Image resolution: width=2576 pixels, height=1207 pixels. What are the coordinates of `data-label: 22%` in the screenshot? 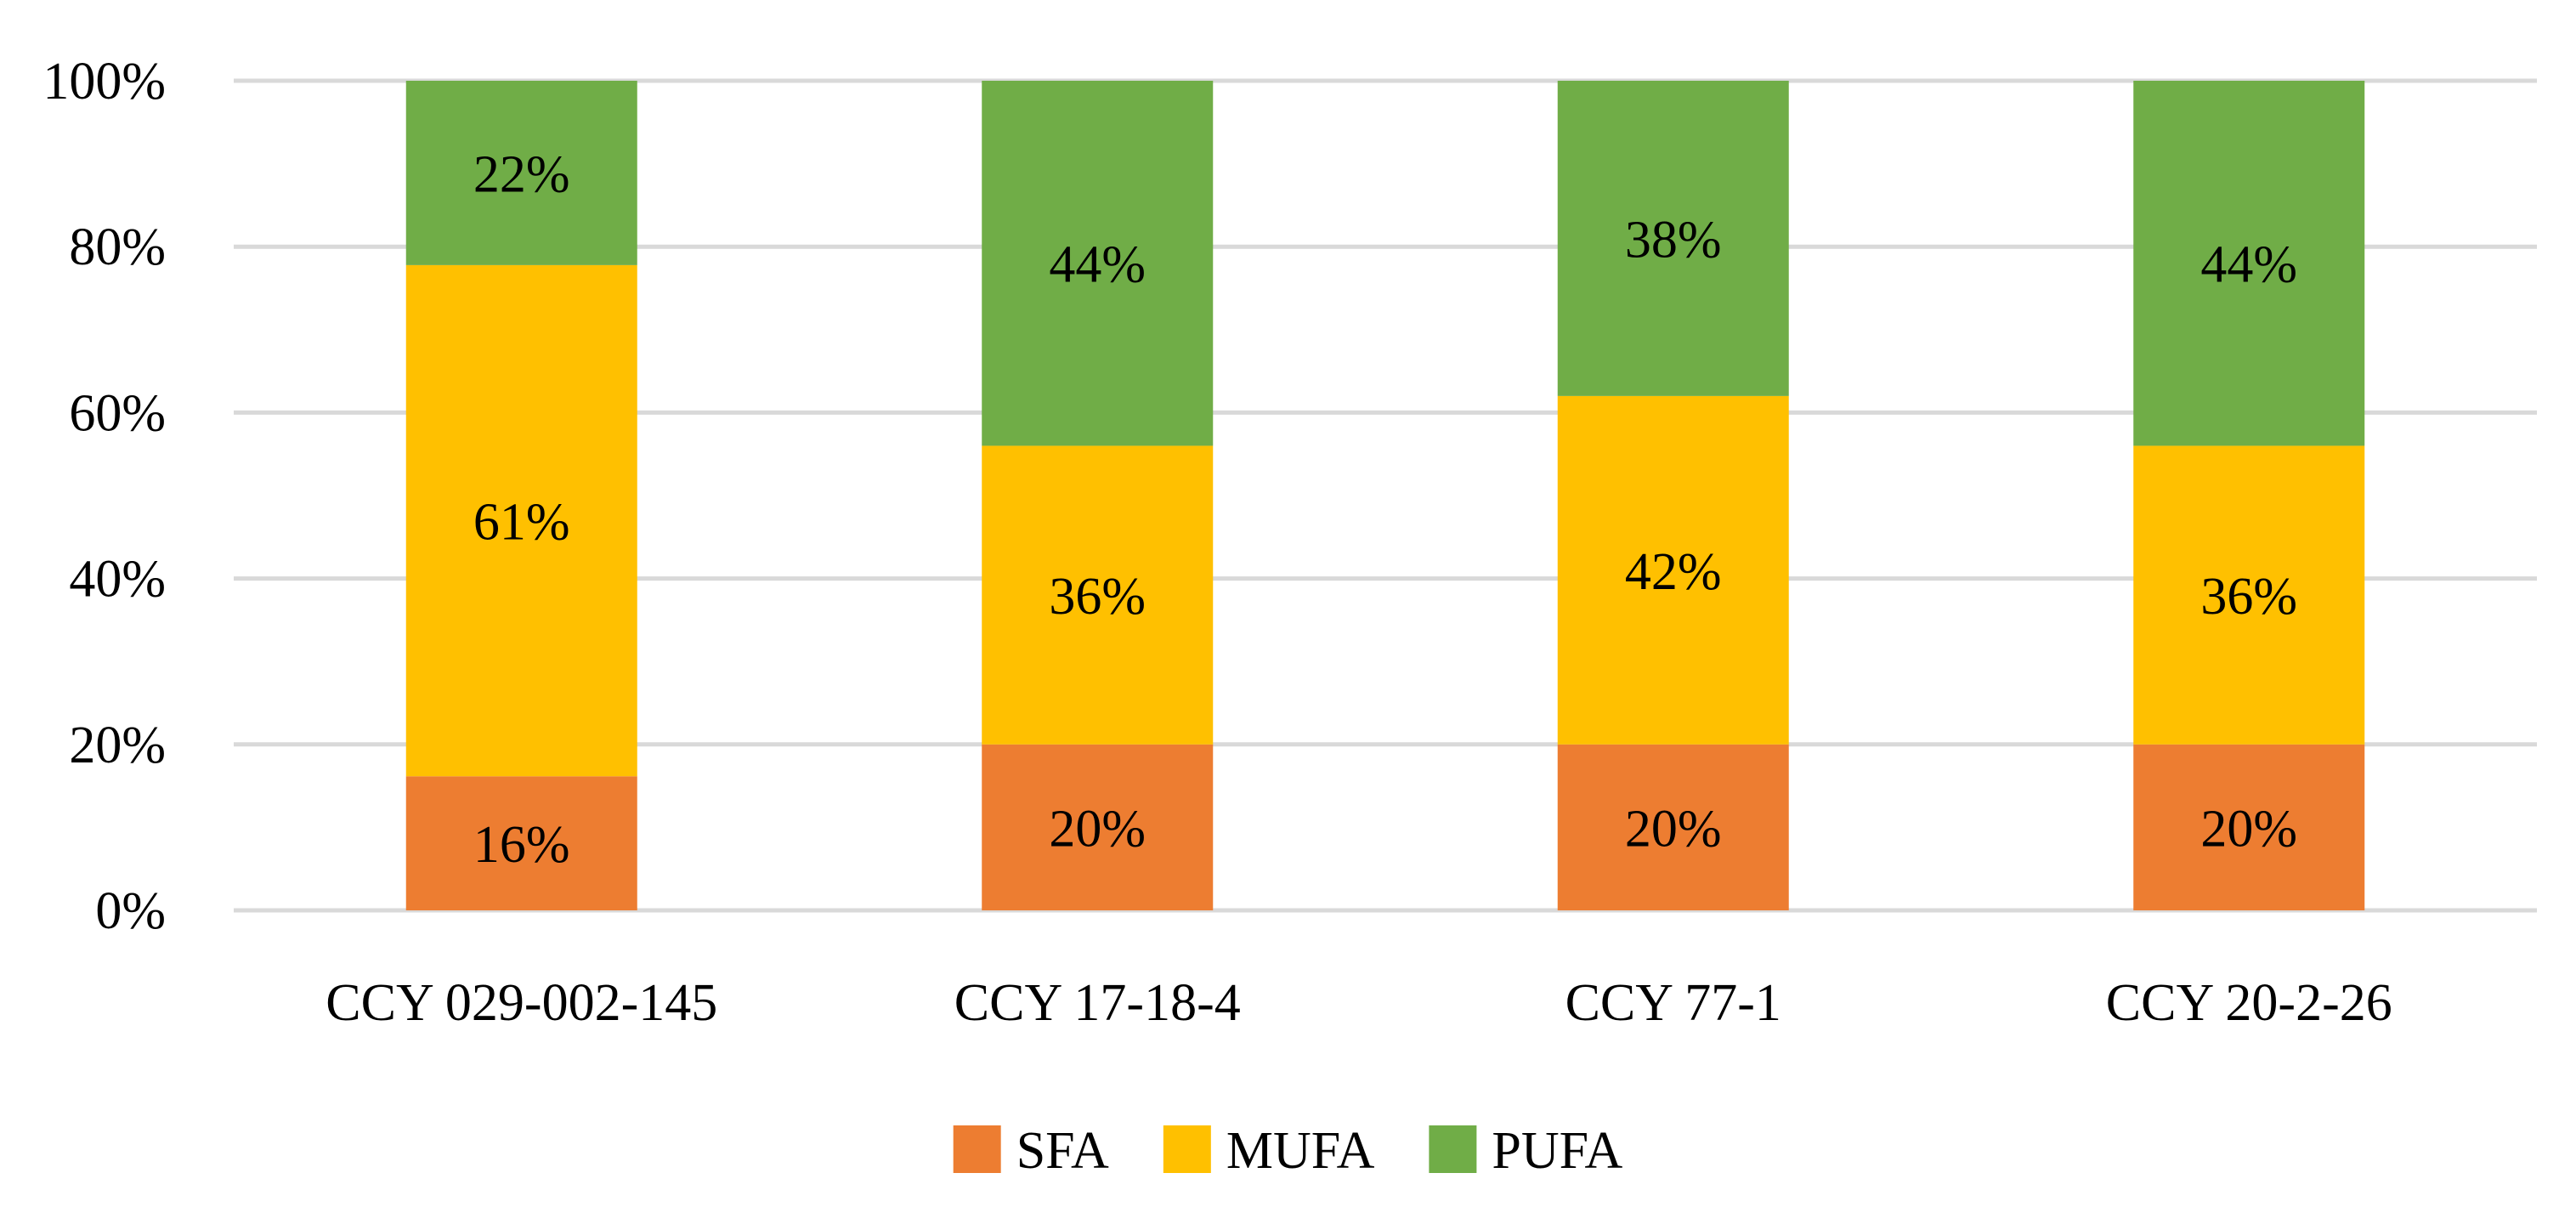 It's located at (521, 174).